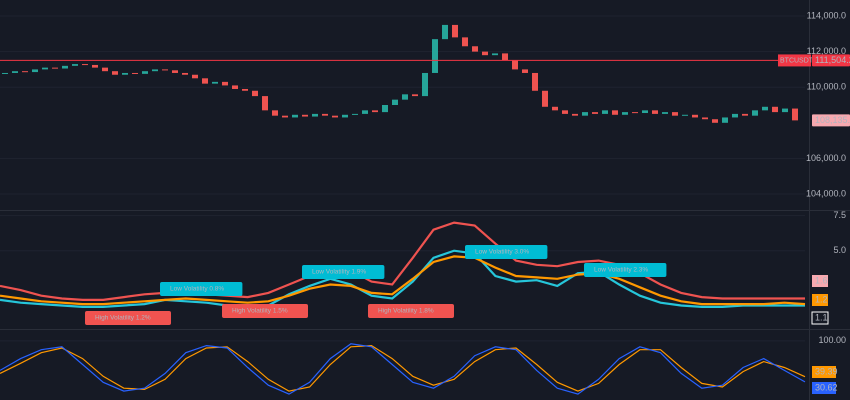 Image resolution: width=850 pixels, height=400 pixels. Describe the element at coordinates (826, 158) in the screenshot. I see `y-tick-label: 106,000.0` at that location.